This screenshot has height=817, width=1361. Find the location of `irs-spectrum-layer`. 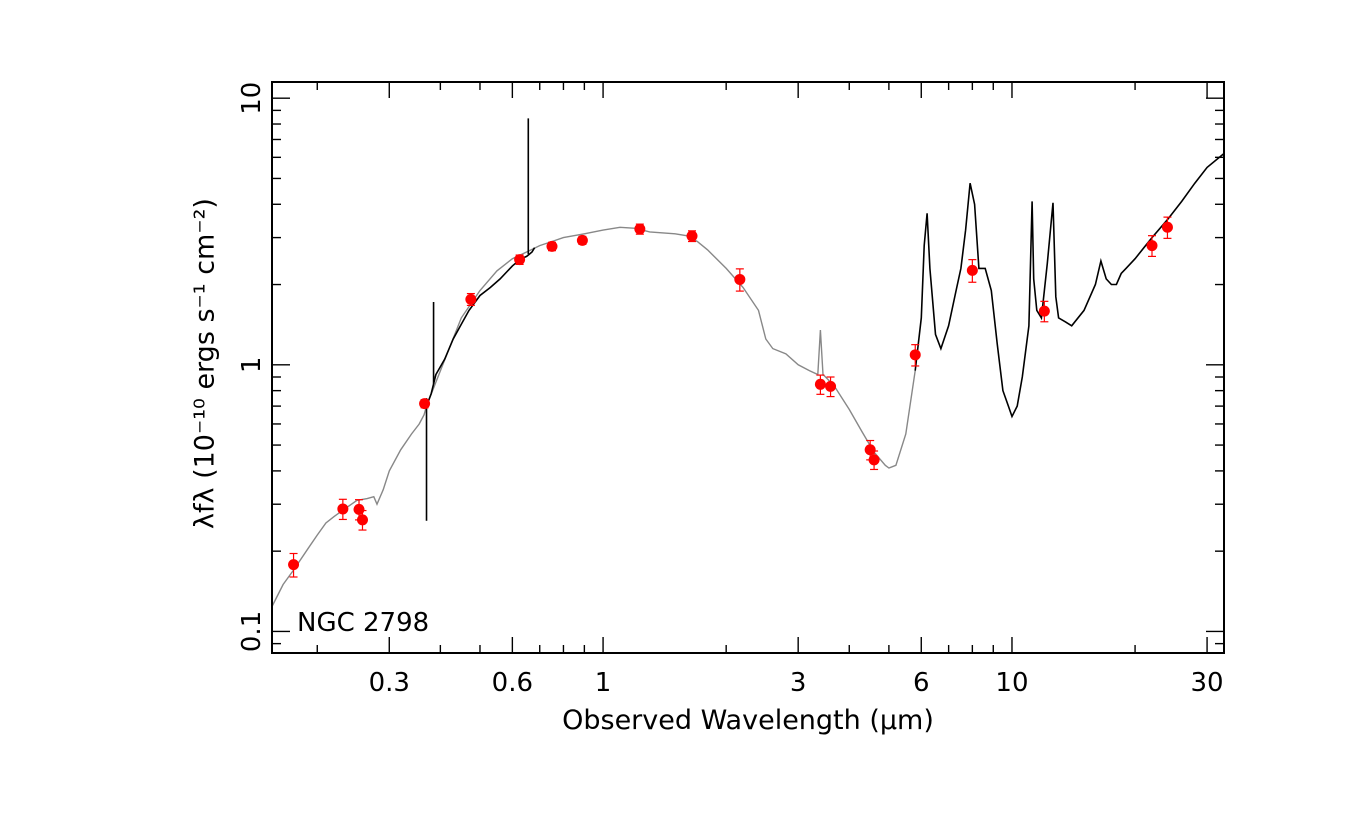

irs-spectrum-layer is located at coordinates (1069, 285).